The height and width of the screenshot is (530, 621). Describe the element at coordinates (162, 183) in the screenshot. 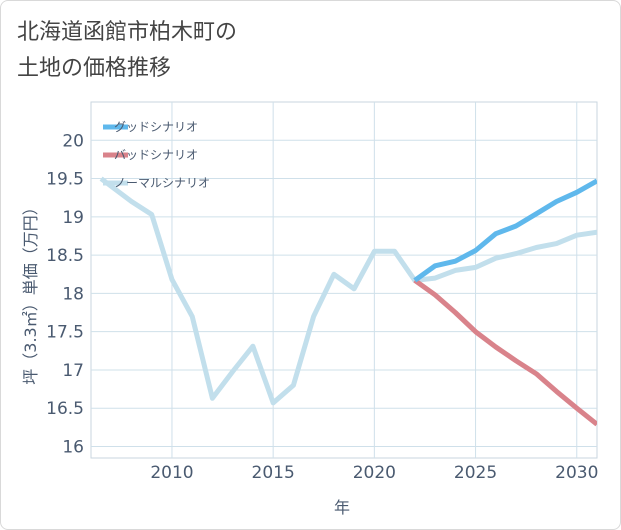

I see `legend-label-2: ノーマルシナリオ` at that location.